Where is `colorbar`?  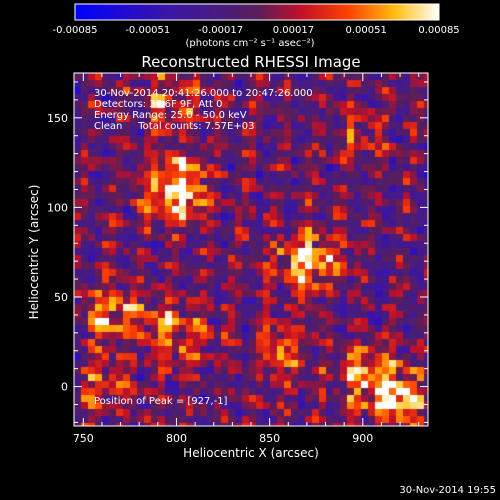 colorbar is located at coordinates (257, 12).